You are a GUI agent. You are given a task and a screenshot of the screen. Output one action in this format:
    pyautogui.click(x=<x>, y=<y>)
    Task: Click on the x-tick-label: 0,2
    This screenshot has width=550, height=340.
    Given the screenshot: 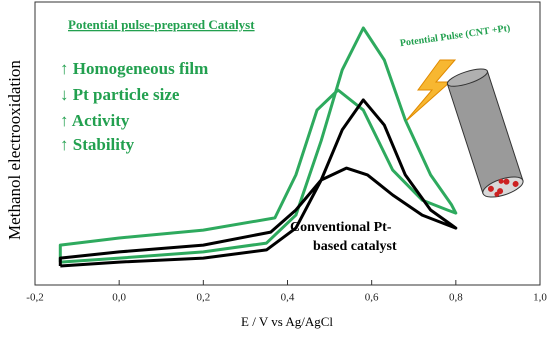 What is the action you would take?
    pyautogui.click(x=203, y=298)
    